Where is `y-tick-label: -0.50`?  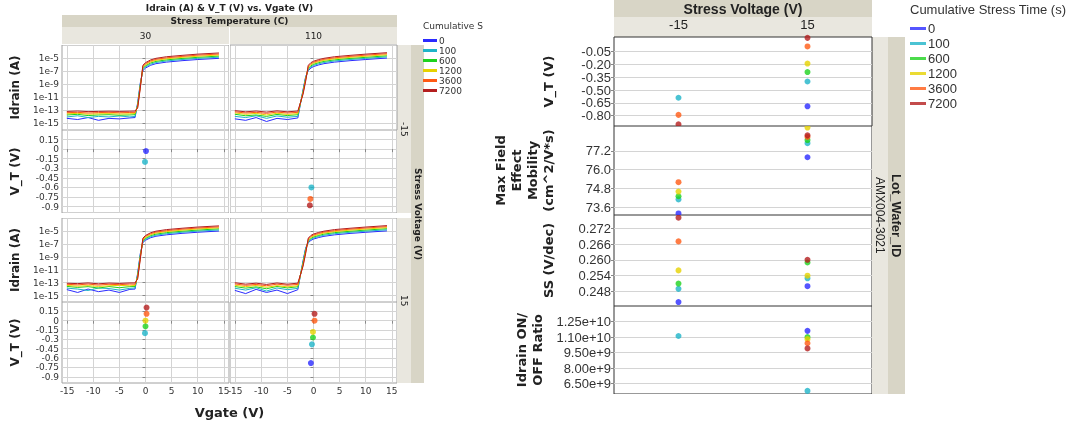 y-tick-label: -0.50 is located at coordinates (596, 90).